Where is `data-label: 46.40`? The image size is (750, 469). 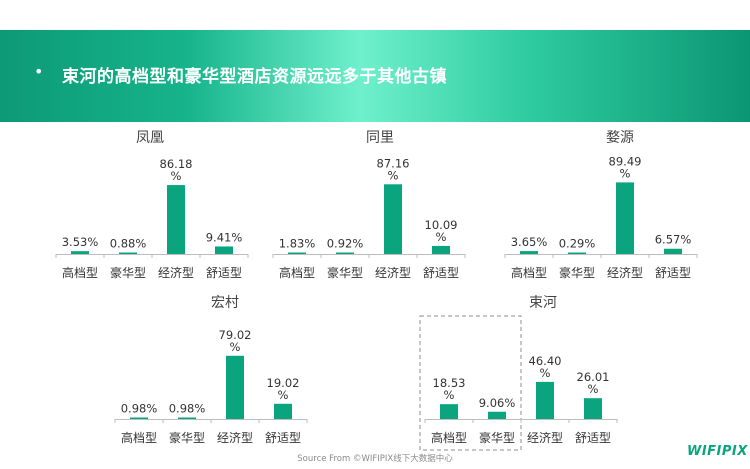
data-label: 46.40 is located at coordinates (545, 361).